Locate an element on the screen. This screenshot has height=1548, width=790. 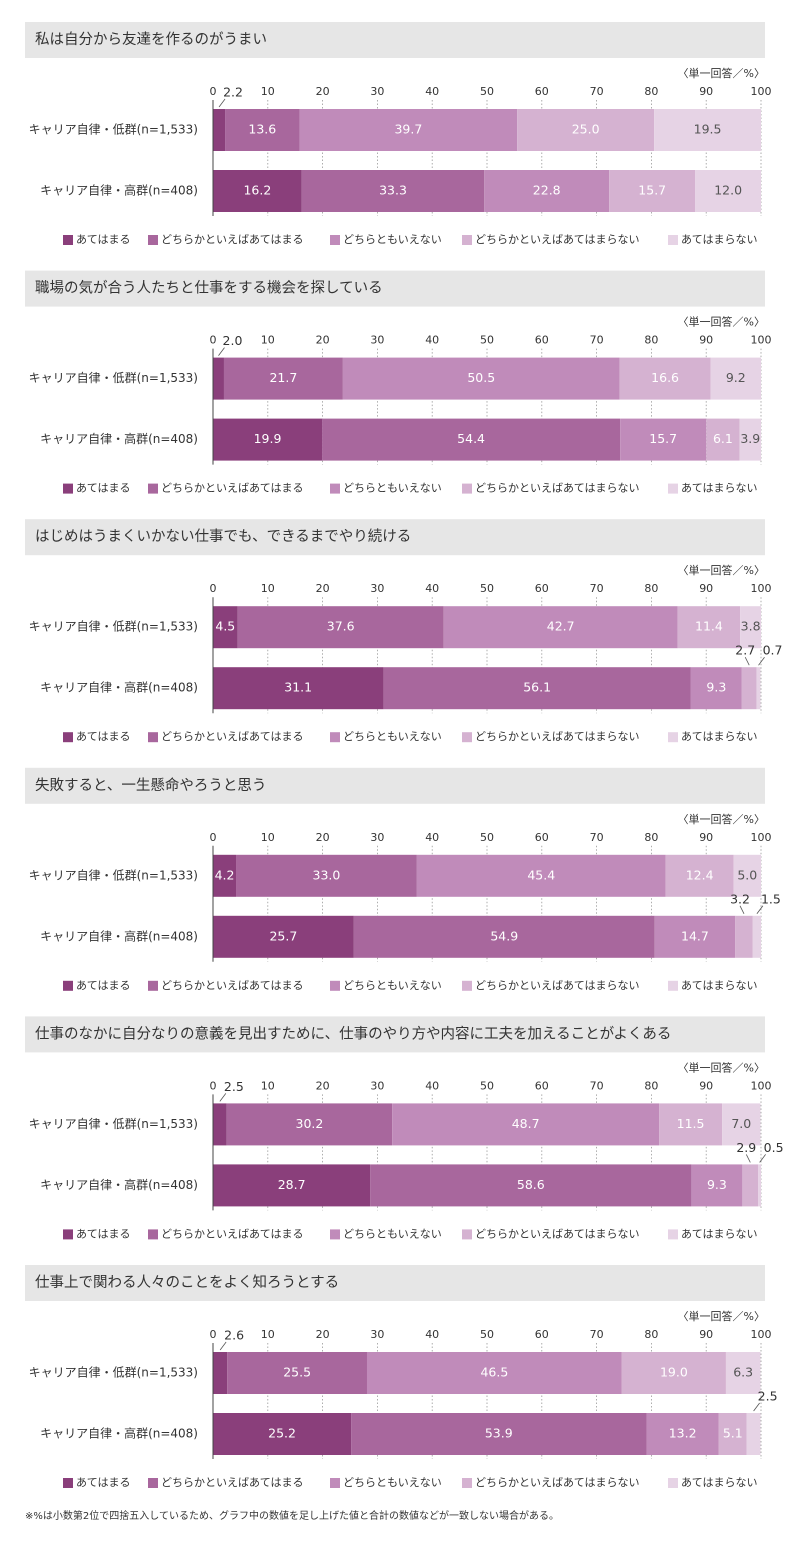
value-label: 25.2 is located at coordinates (282, 1433).